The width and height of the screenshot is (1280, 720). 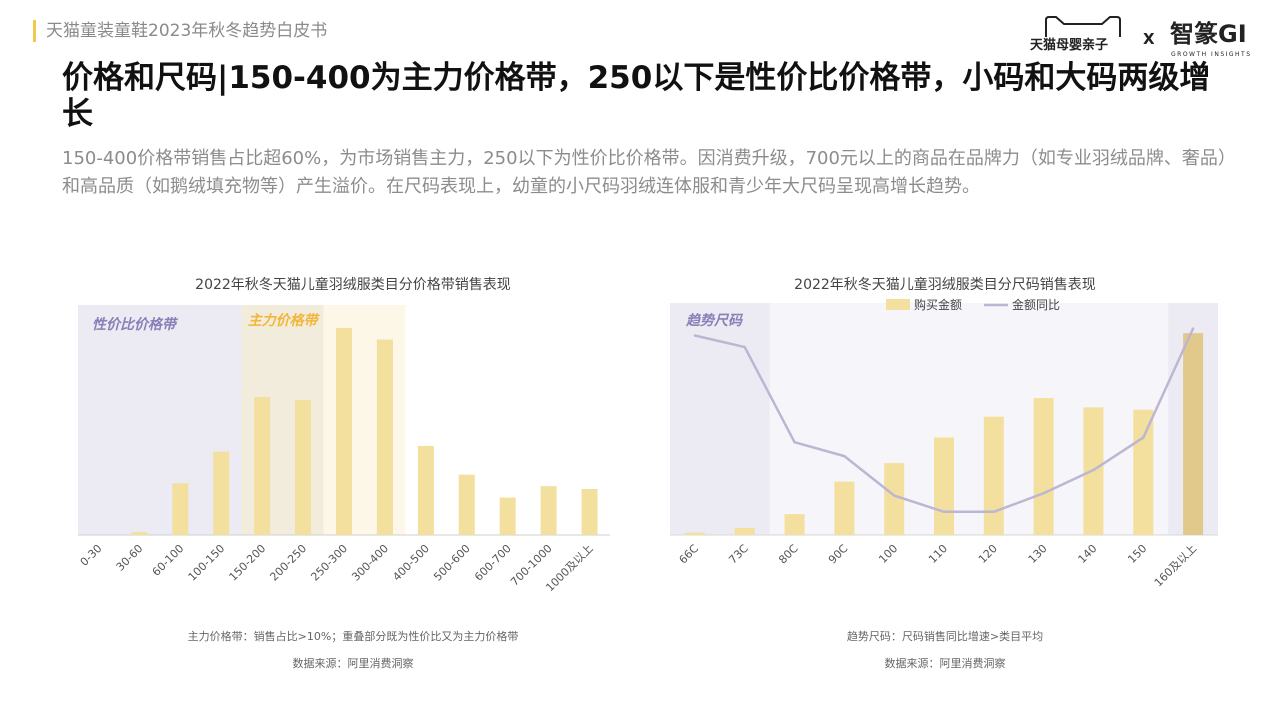 I want to click on chart2-note: 趋势尺码：尺码销售同比增速>类目平均, so click(x=945, y=636).